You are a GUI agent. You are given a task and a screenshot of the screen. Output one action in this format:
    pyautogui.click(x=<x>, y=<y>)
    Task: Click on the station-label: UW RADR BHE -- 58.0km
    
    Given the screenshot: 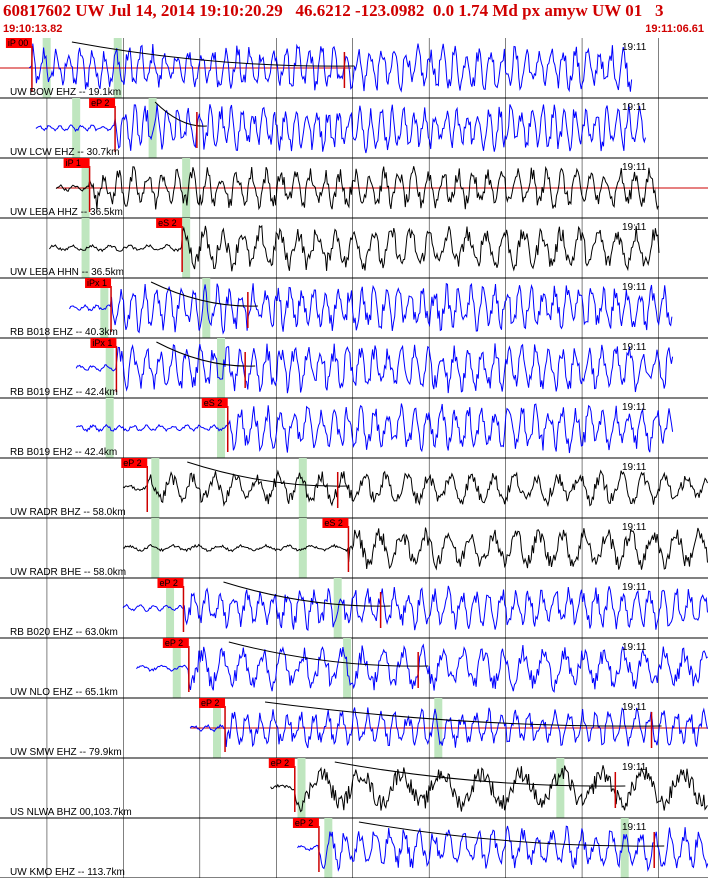 What is the action you would take?
    pyautogui.click(x=68, y=572)
    